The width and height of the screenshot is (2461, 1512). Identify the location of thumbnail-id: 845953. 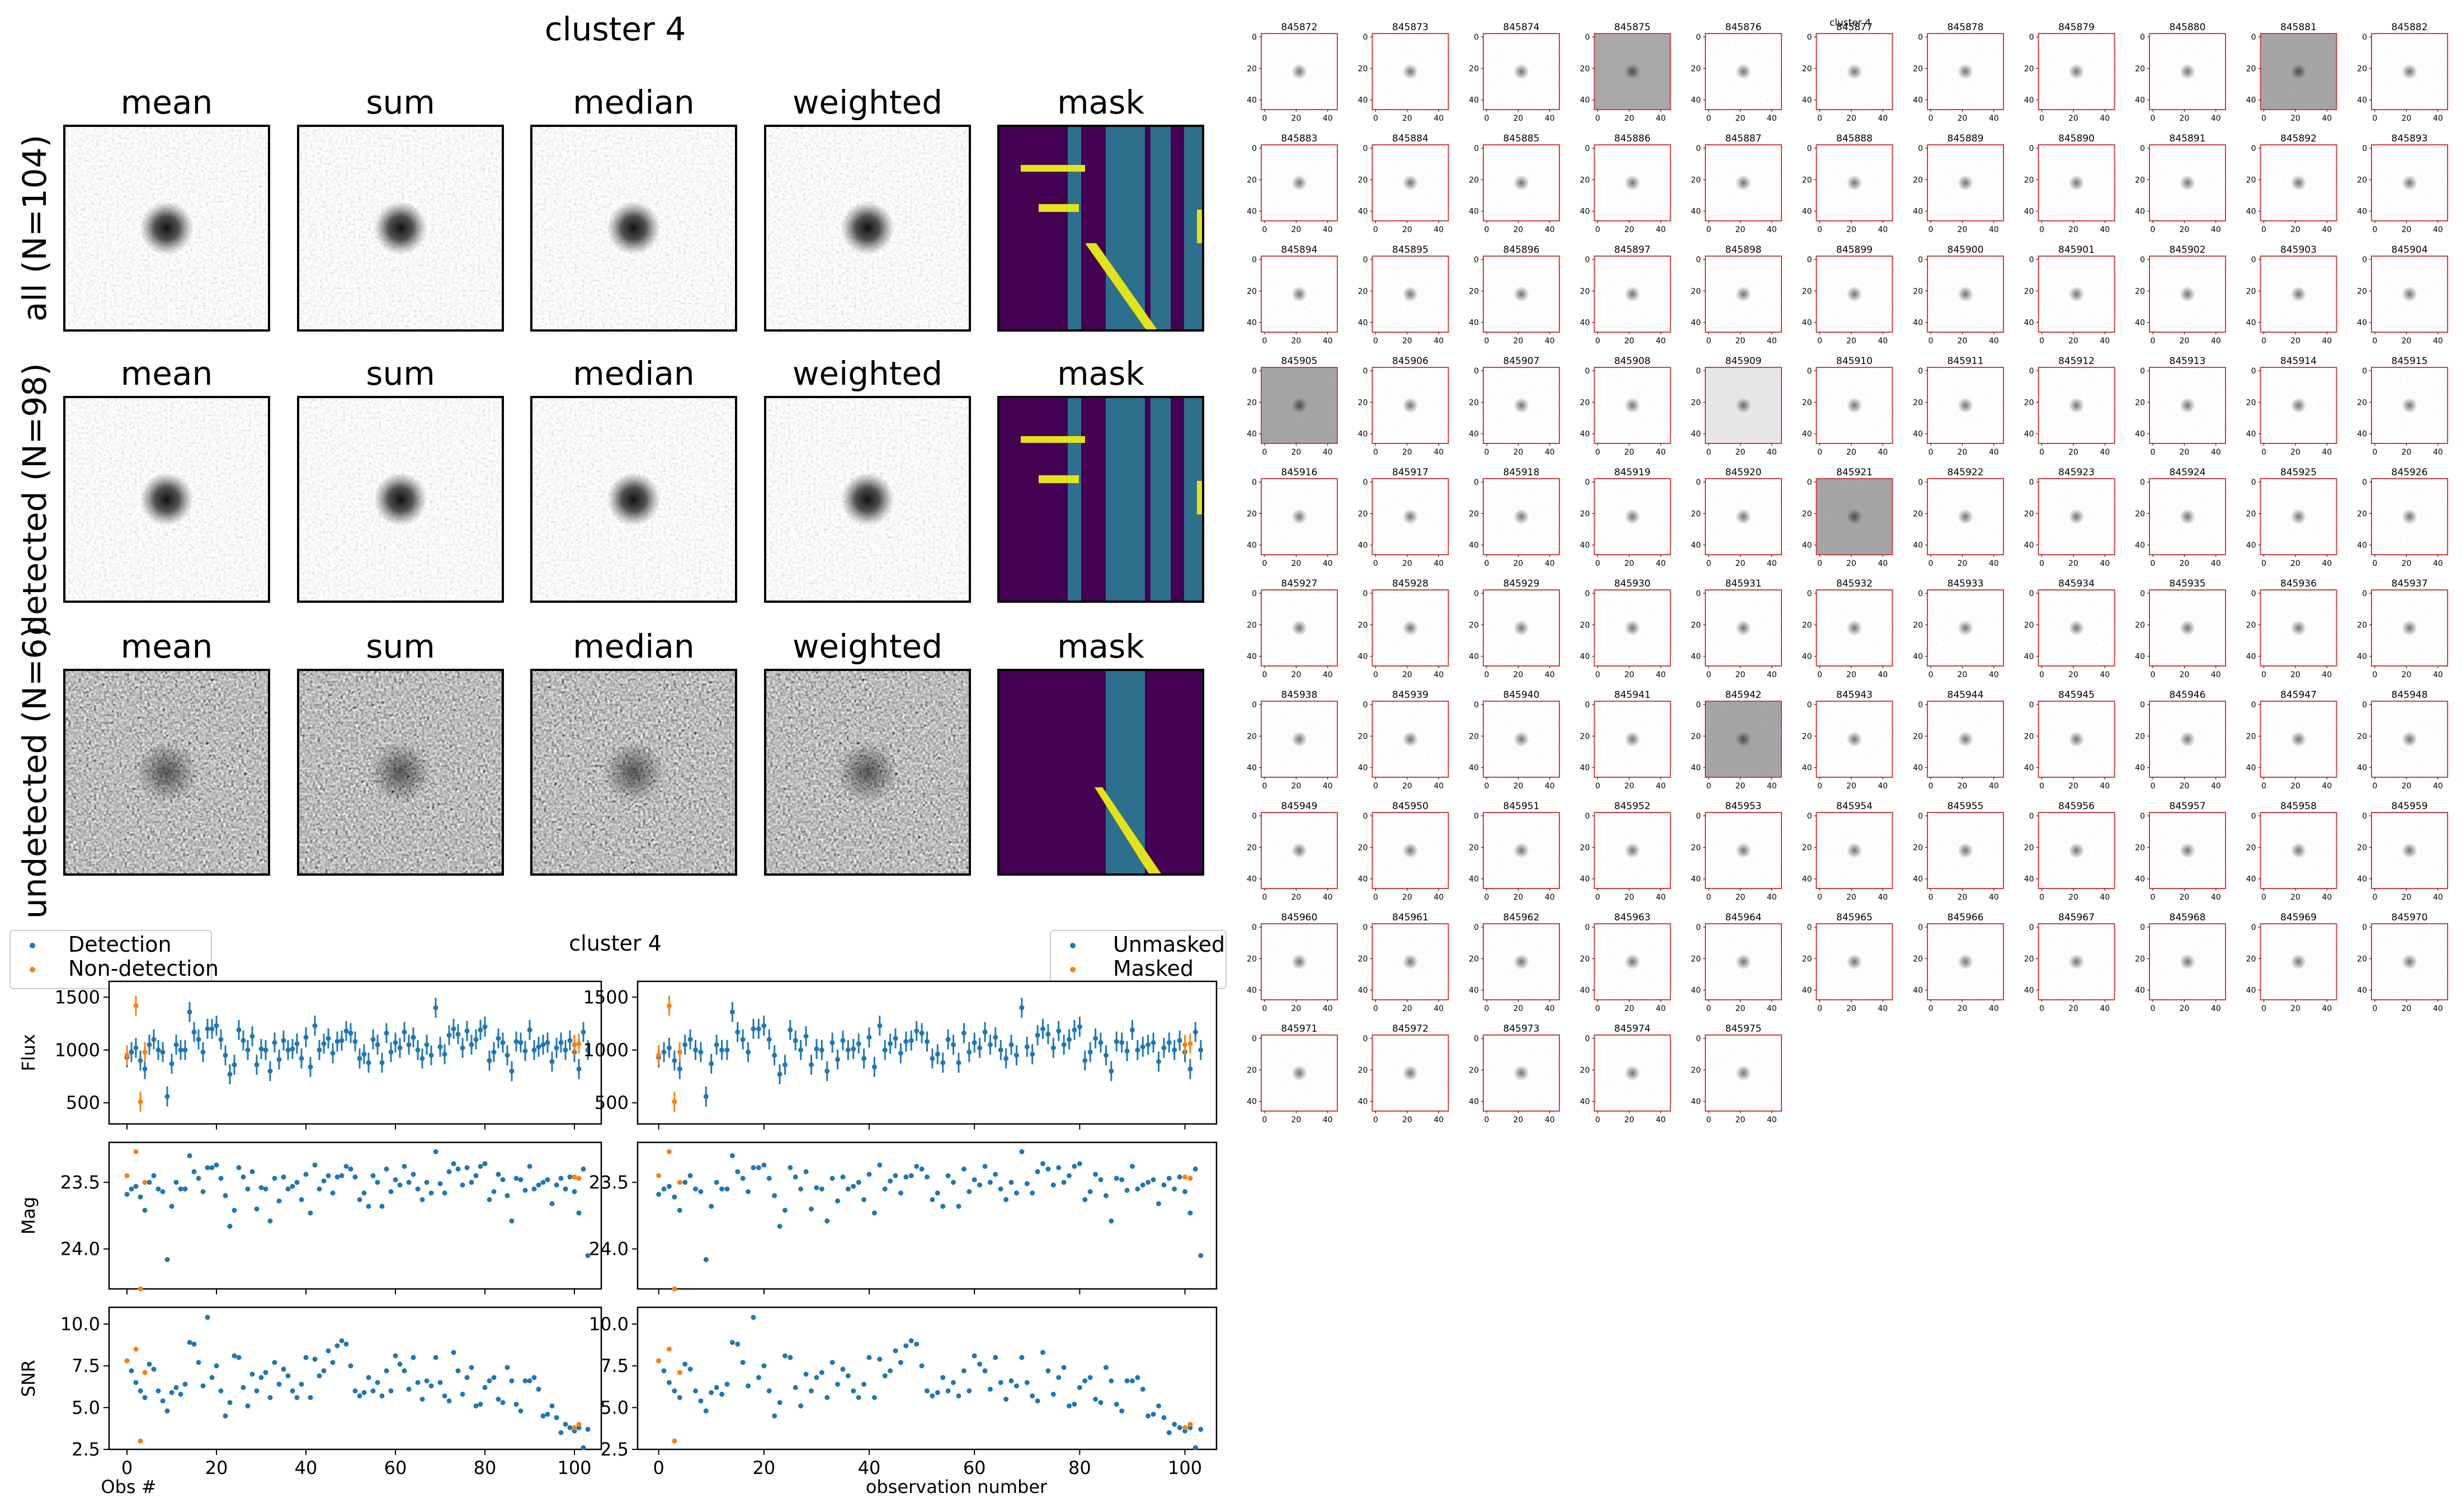
(1743, 806).